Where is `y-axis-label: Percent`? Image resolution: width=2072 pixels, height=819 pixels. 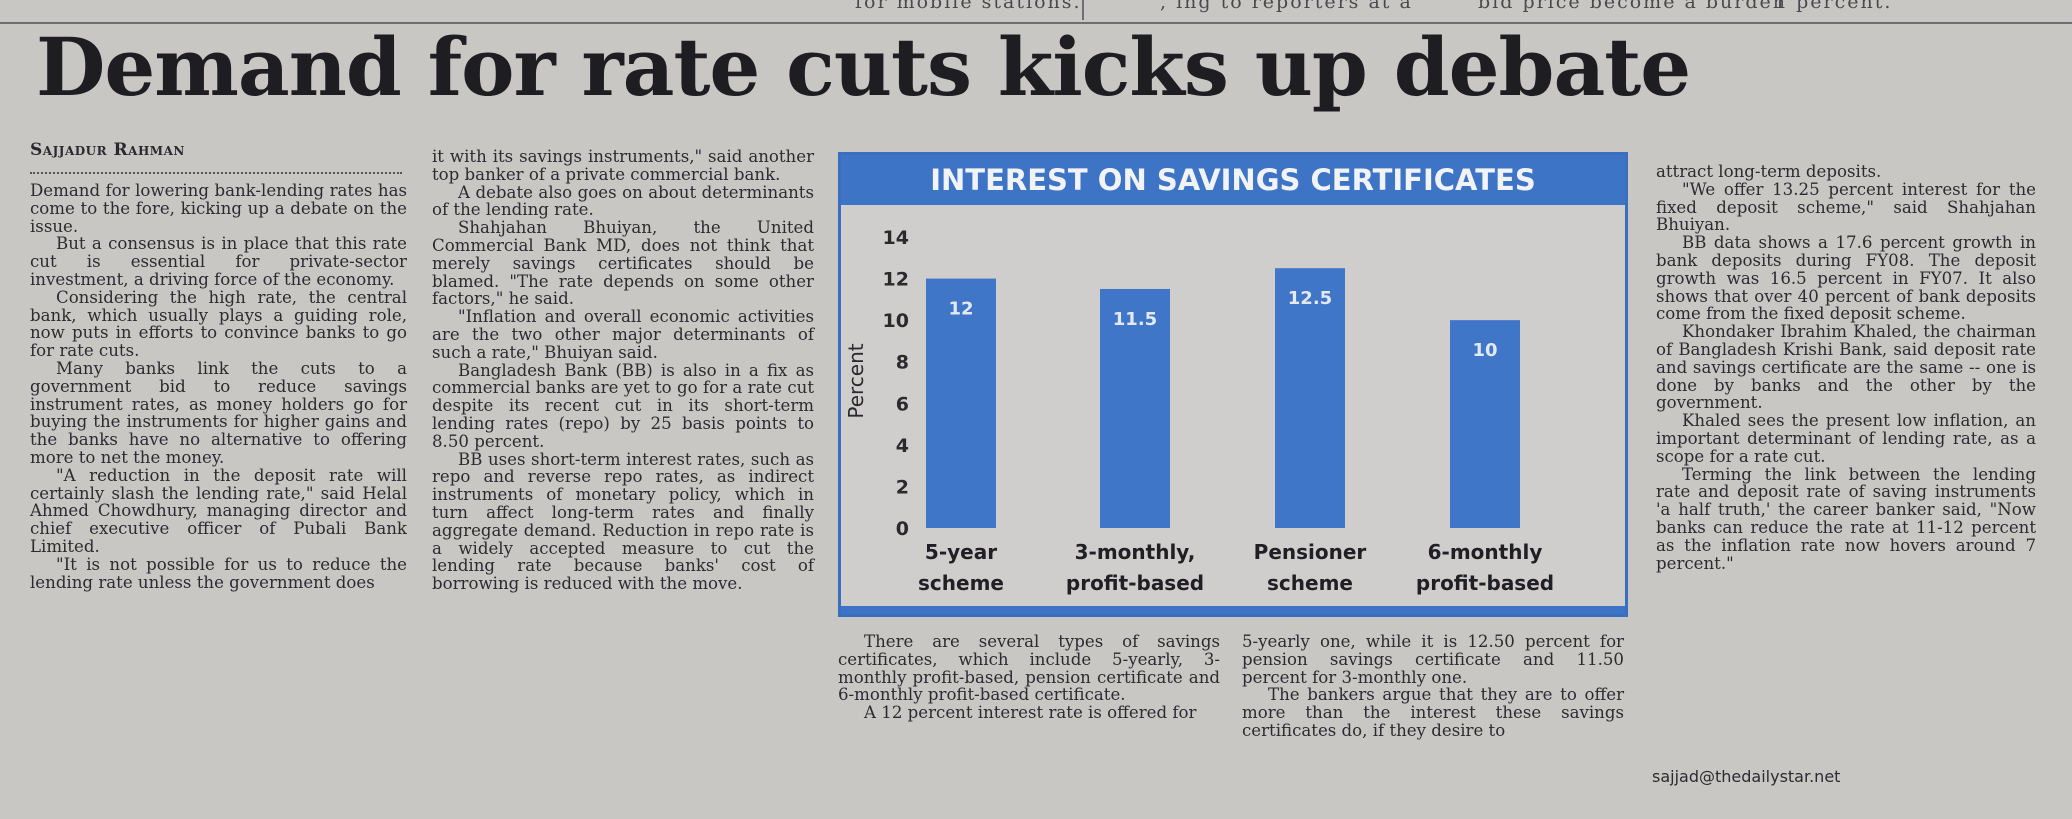 y-axis-label: Percent is located at coordinates (856, 380).